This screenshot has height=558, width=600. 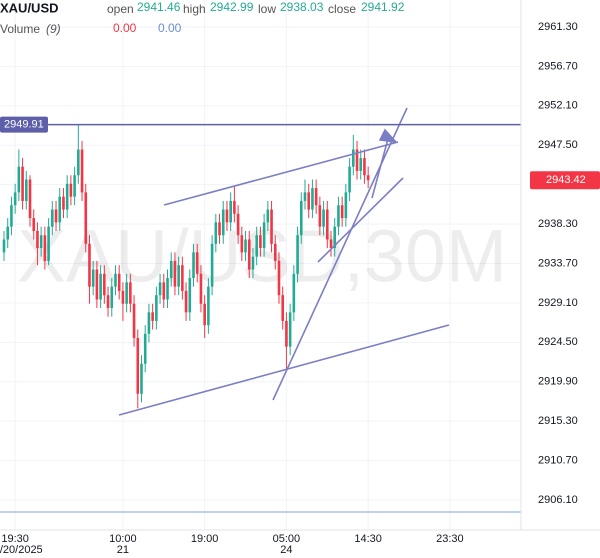 What do you see at coordinates (383, 7) in the screenshot?
I see `field-value: 2941.92` at bounding box center [383, 7].